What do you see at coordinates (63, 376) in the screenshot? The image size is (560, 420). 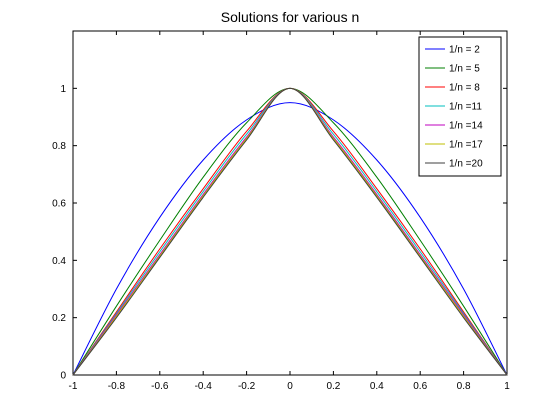 I see `y-tick-label: 0` at bounding box center [63, 376].